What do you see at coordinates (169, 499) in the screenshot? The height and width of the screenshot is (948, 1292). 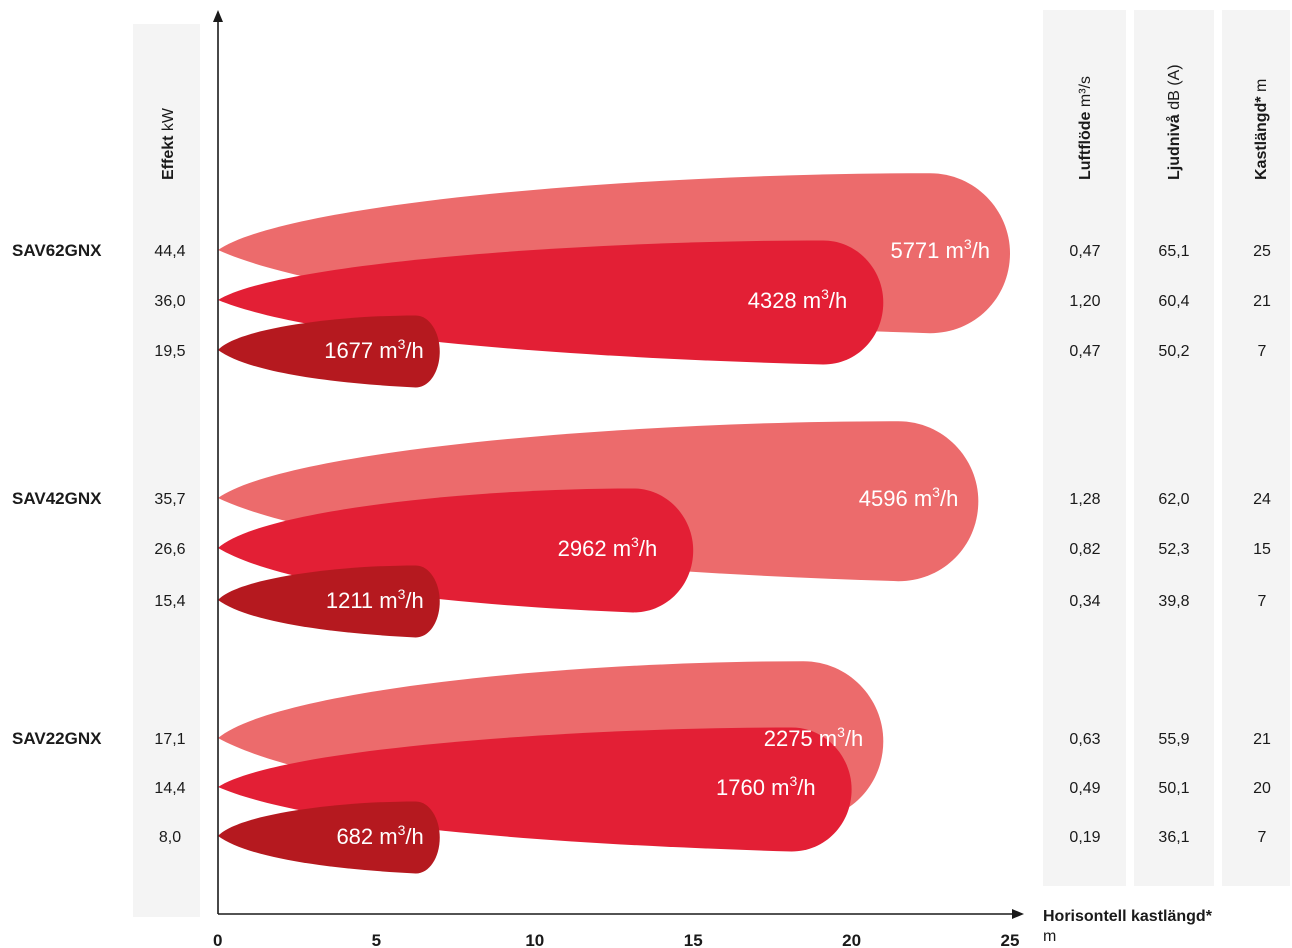 I see `effekt-value: 35,7` at bounding box center [169, 499].